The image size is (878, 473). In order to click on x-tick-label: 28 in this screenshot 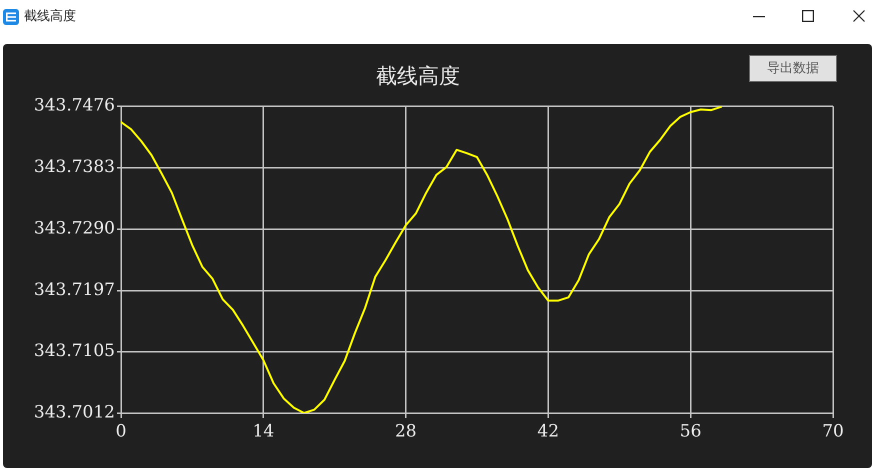, I will do `click(405, 432)`.